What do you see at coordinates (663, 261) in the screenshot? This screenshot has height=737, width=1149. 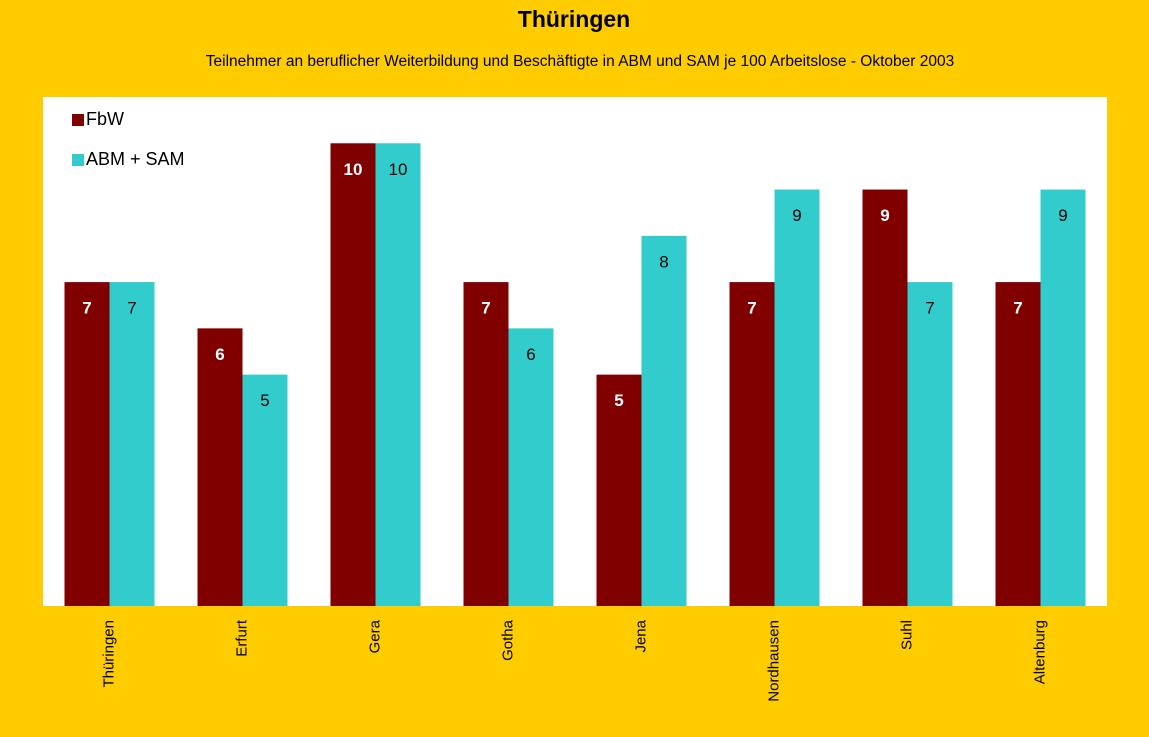 I see `value-label: 8` at bounding box center [663, 261].